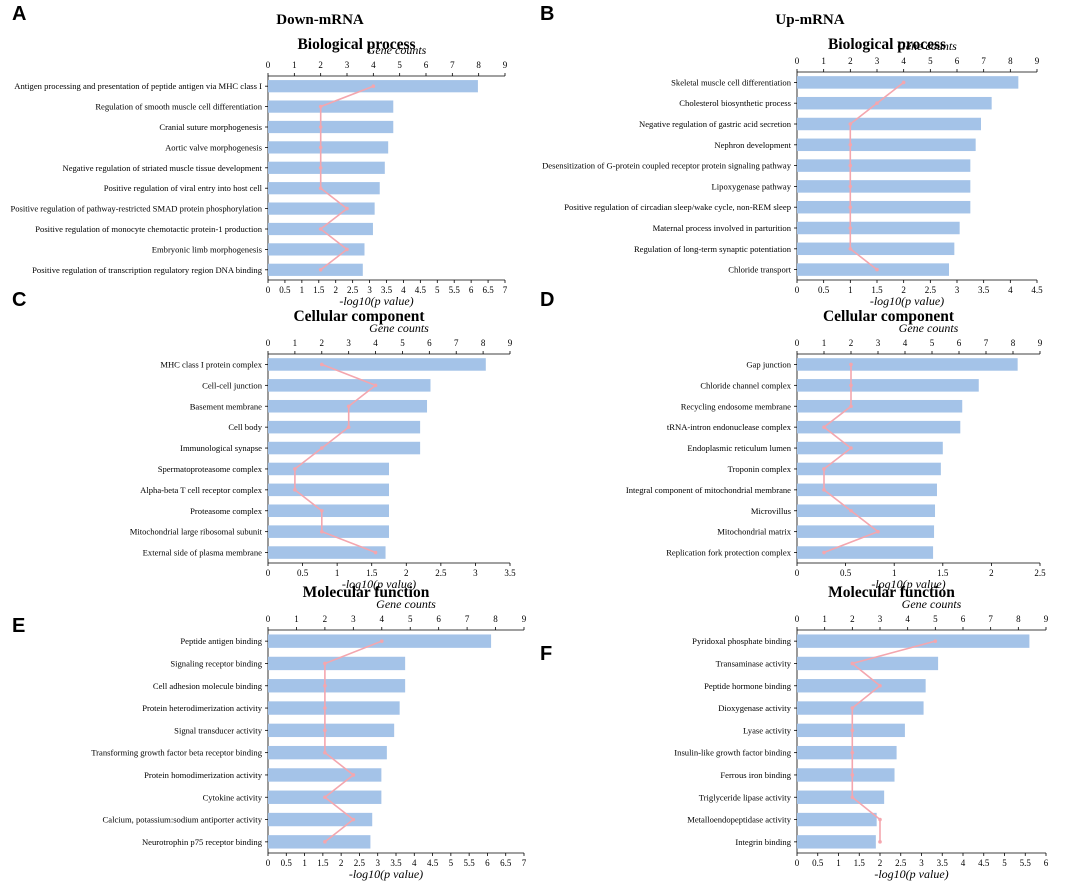 Image resolution: width=1065 pixels, height=881 pixels. Describe the element at coordinates (233, 797) in the screenshot. I see `category-label: Cytokine activity` at that location.